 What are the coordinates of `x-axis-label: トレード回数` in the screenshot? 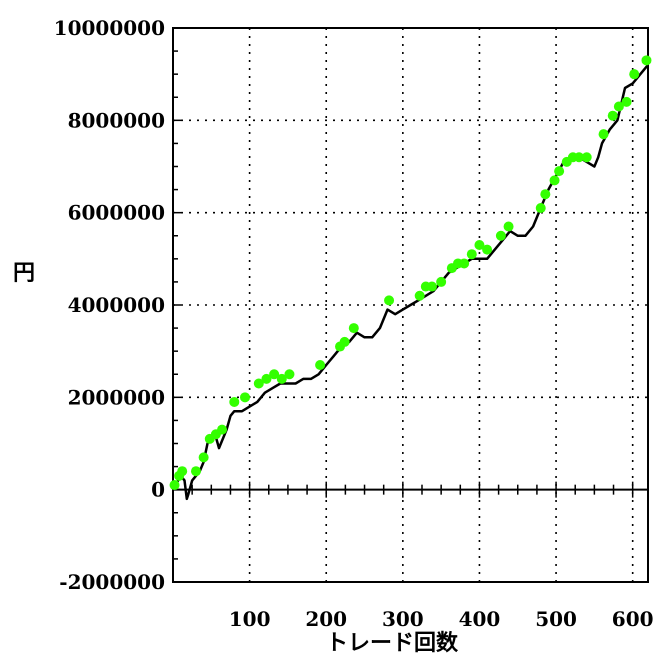 It's located at (392, 643).